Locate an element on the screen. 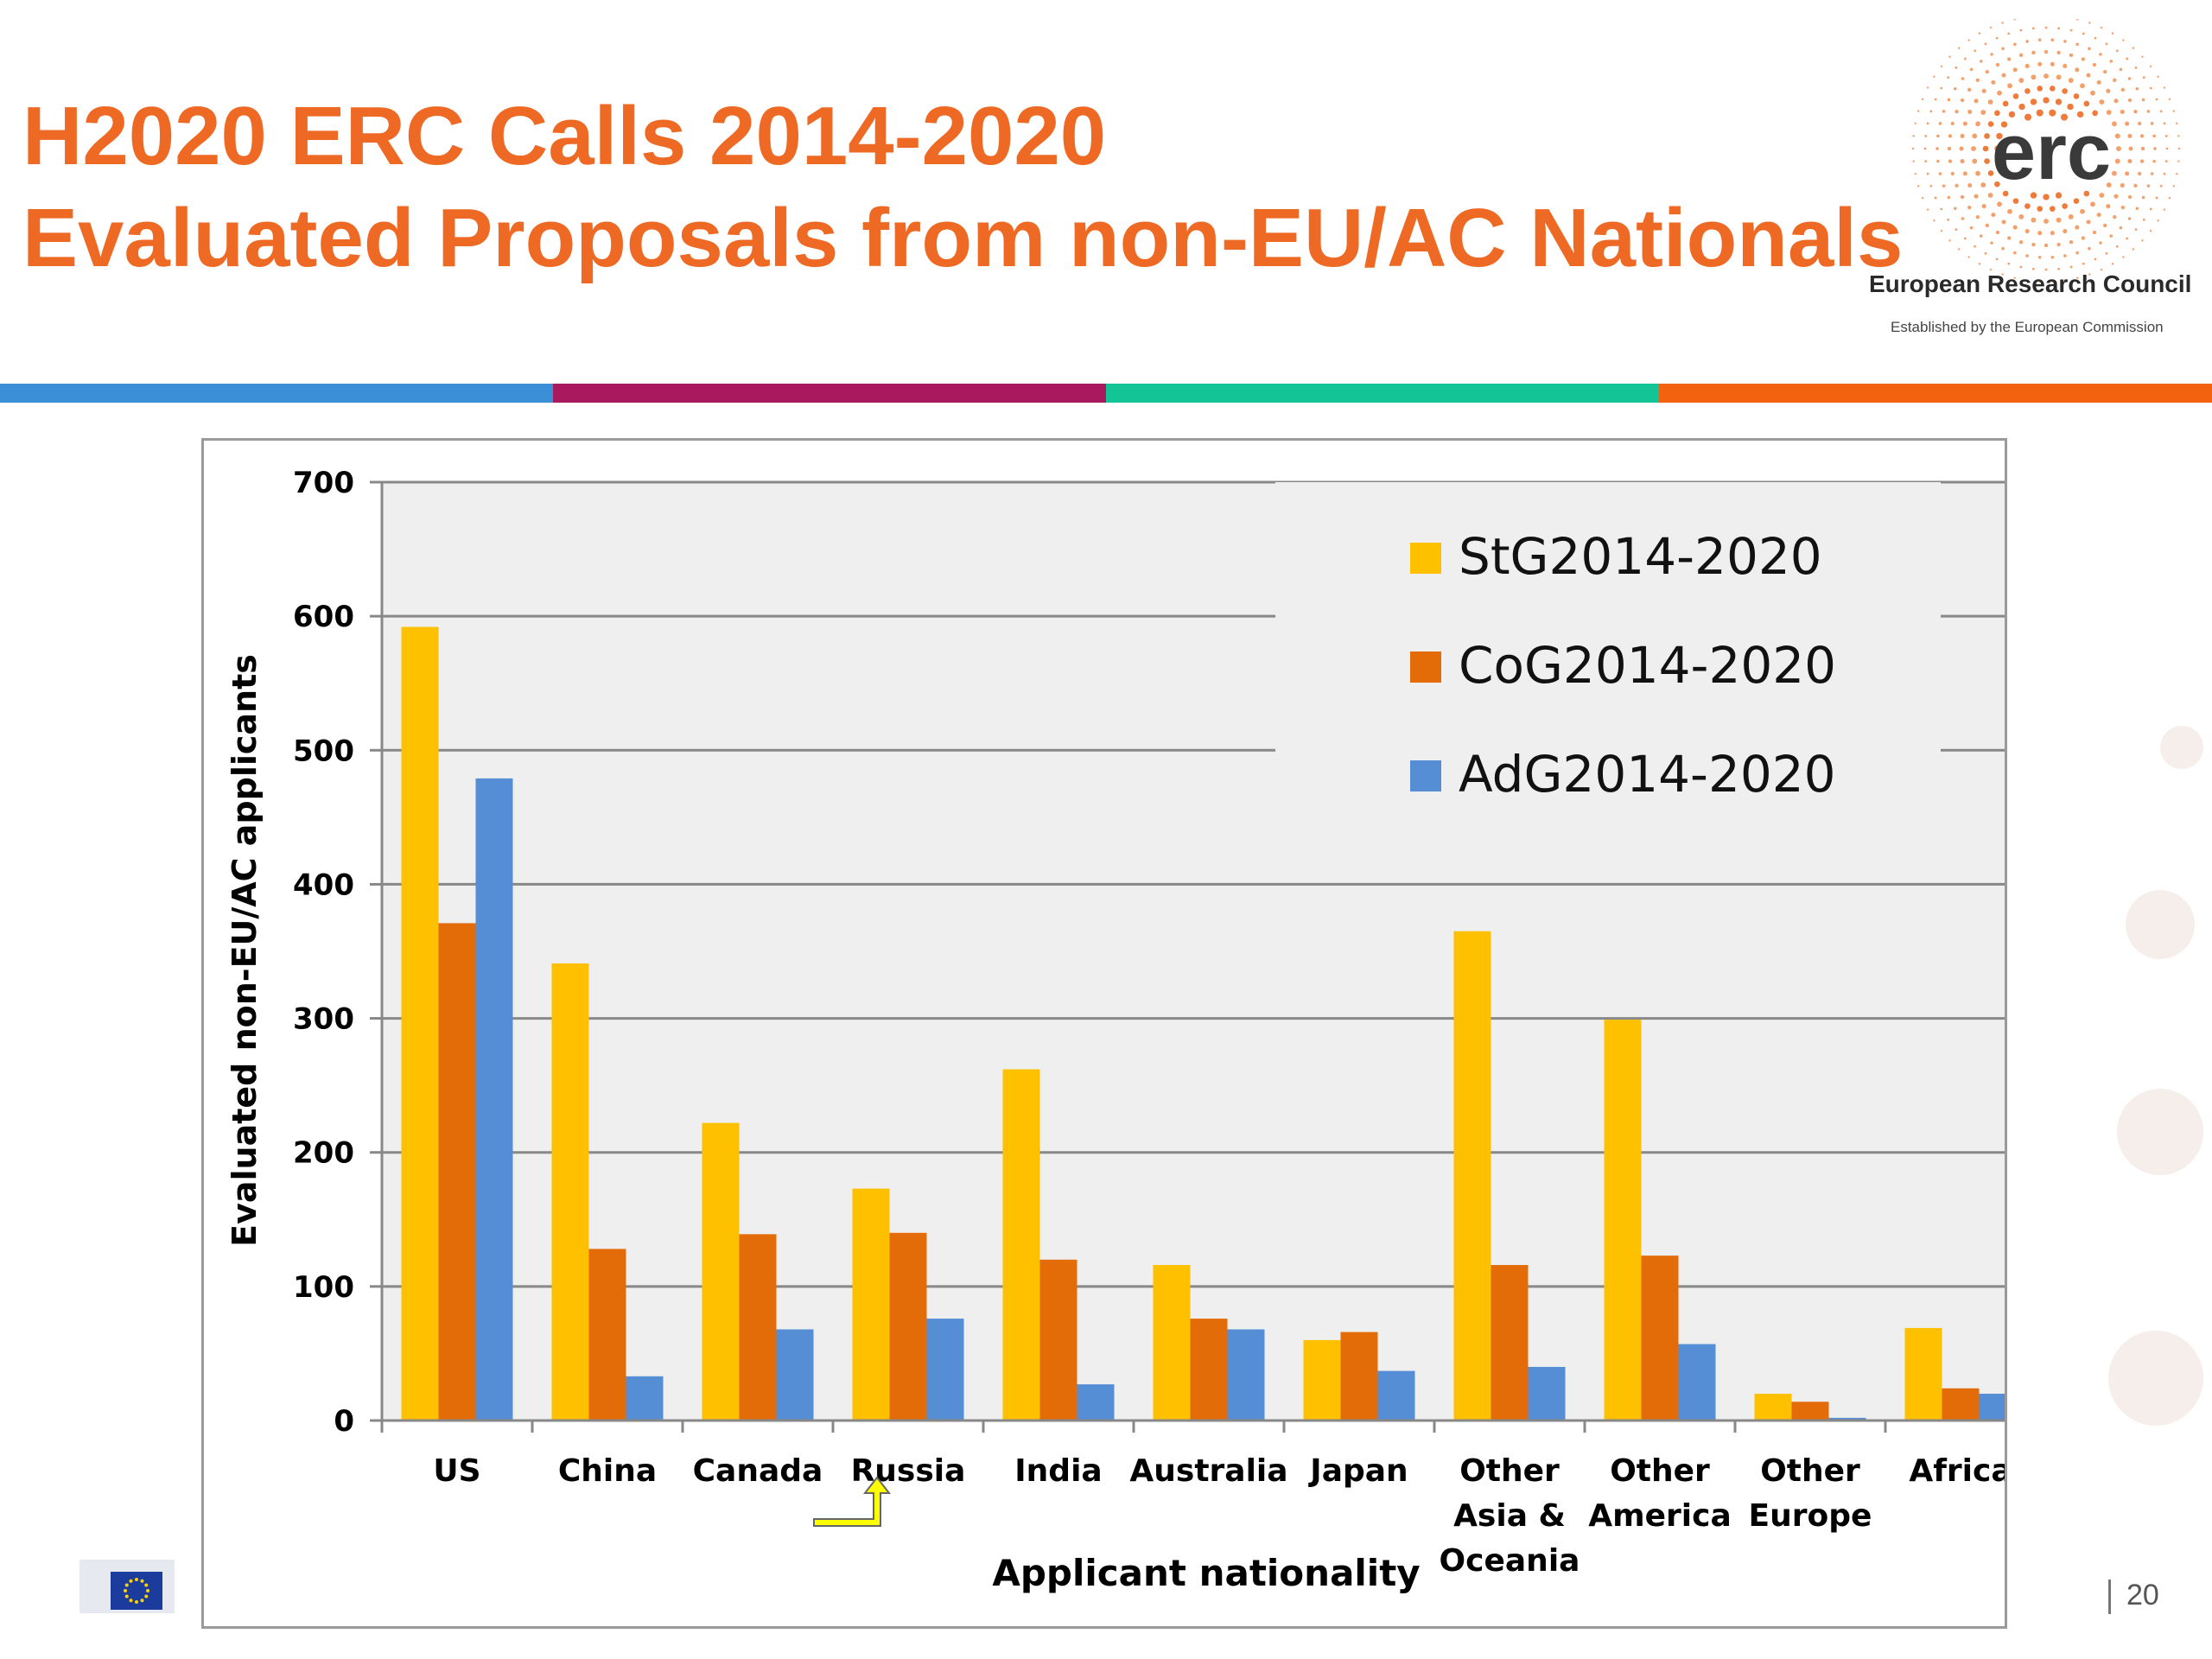 This screenshot has width=2212, height=1659. x-tick-label: India is located at coordinates (1058, 1471).